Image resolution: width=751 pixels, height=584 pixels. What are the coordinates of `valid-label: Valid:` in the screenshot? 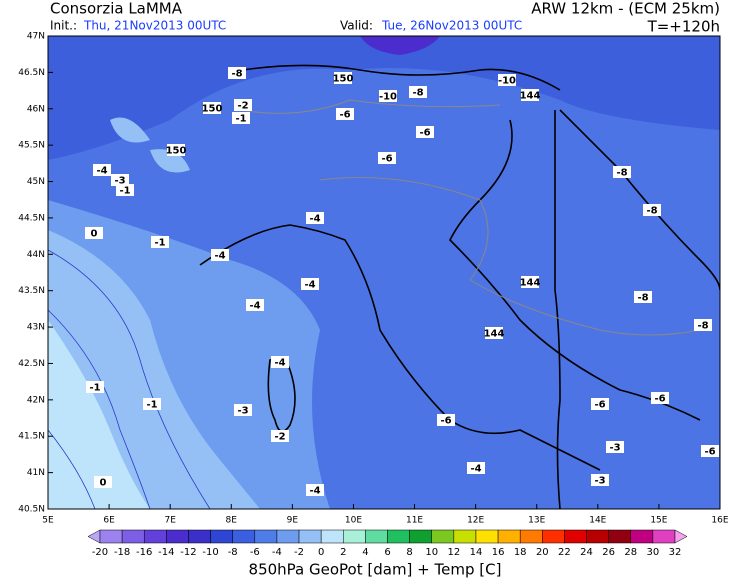 It's located at (356, 26).